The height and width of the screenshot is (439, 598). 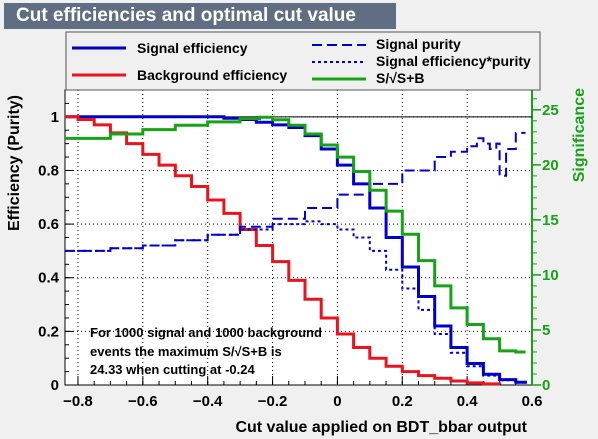 I want to click on y2-tick-label: 0, so click(x=546, y=385).